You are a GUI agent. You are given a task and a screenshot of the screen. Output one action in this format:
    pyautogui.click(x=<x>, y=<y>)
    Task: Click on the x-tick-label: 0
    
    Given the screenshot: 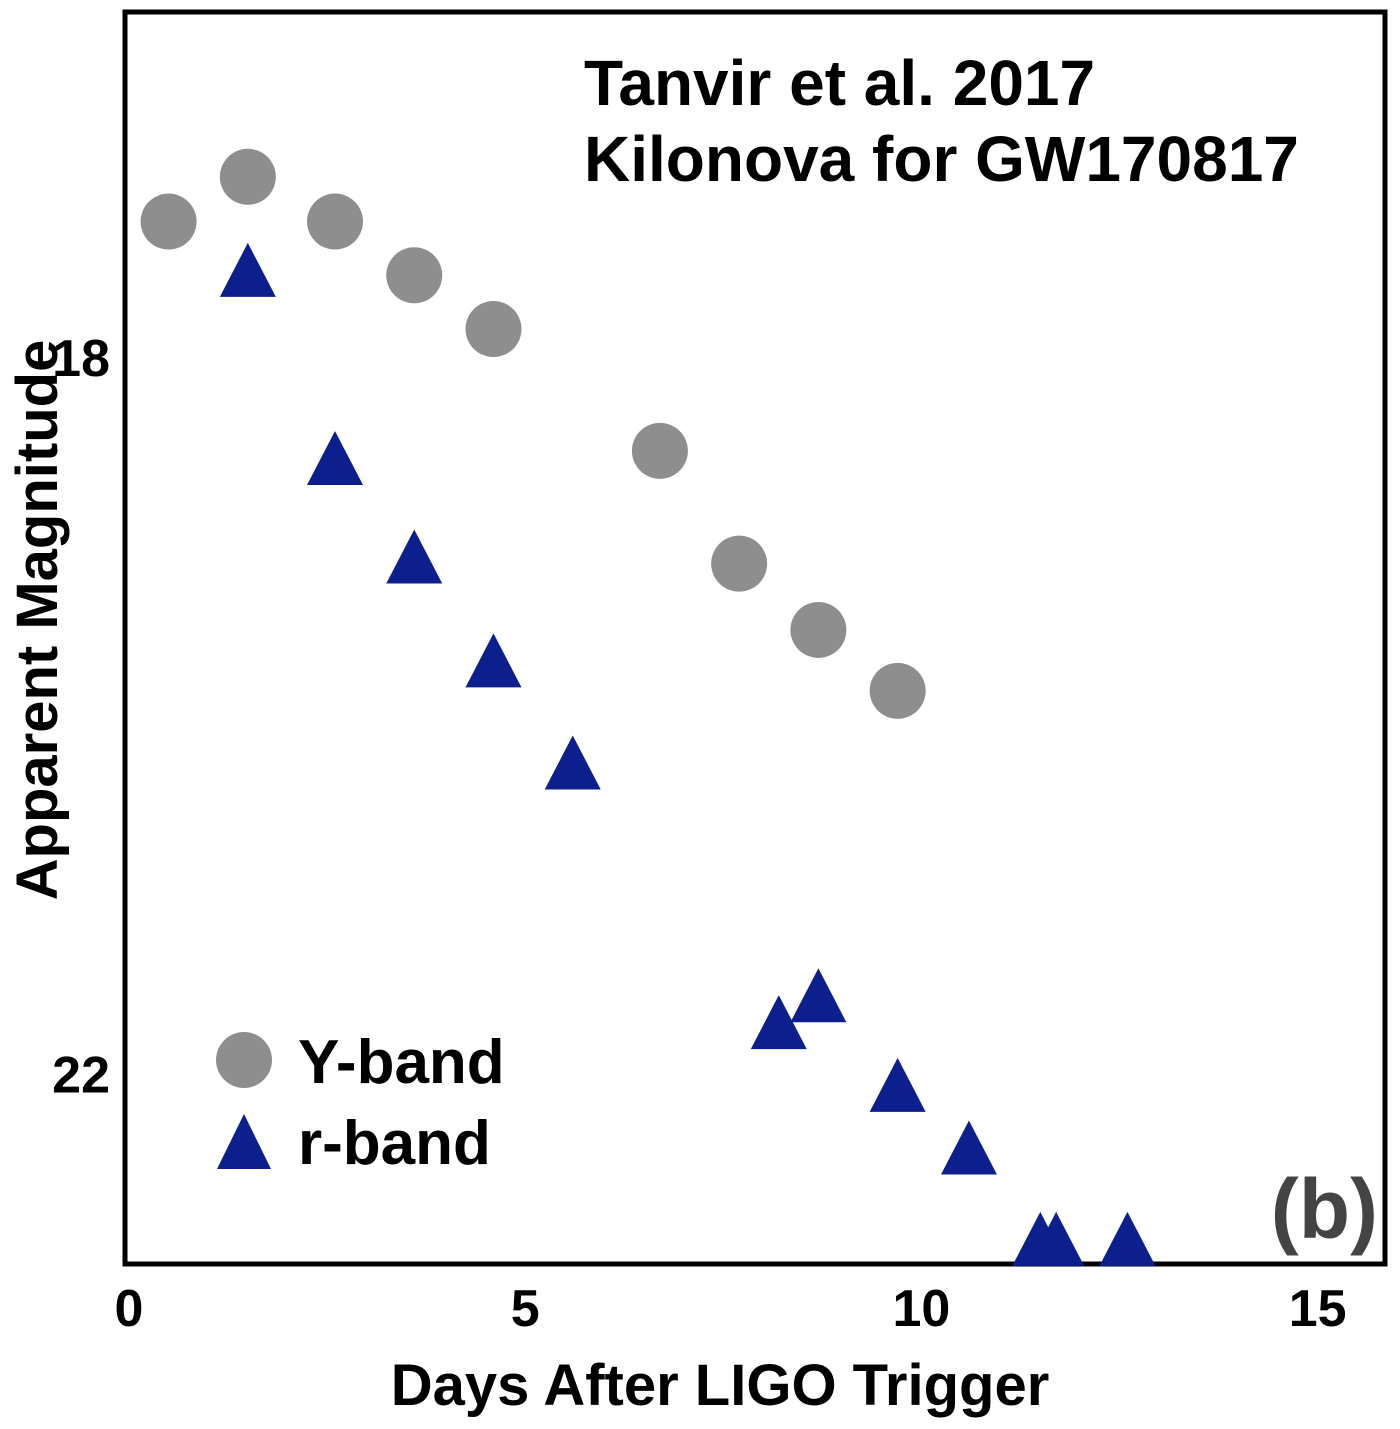 What is the action you would take?
    pyautogui.click(x=129, y=1309)
    